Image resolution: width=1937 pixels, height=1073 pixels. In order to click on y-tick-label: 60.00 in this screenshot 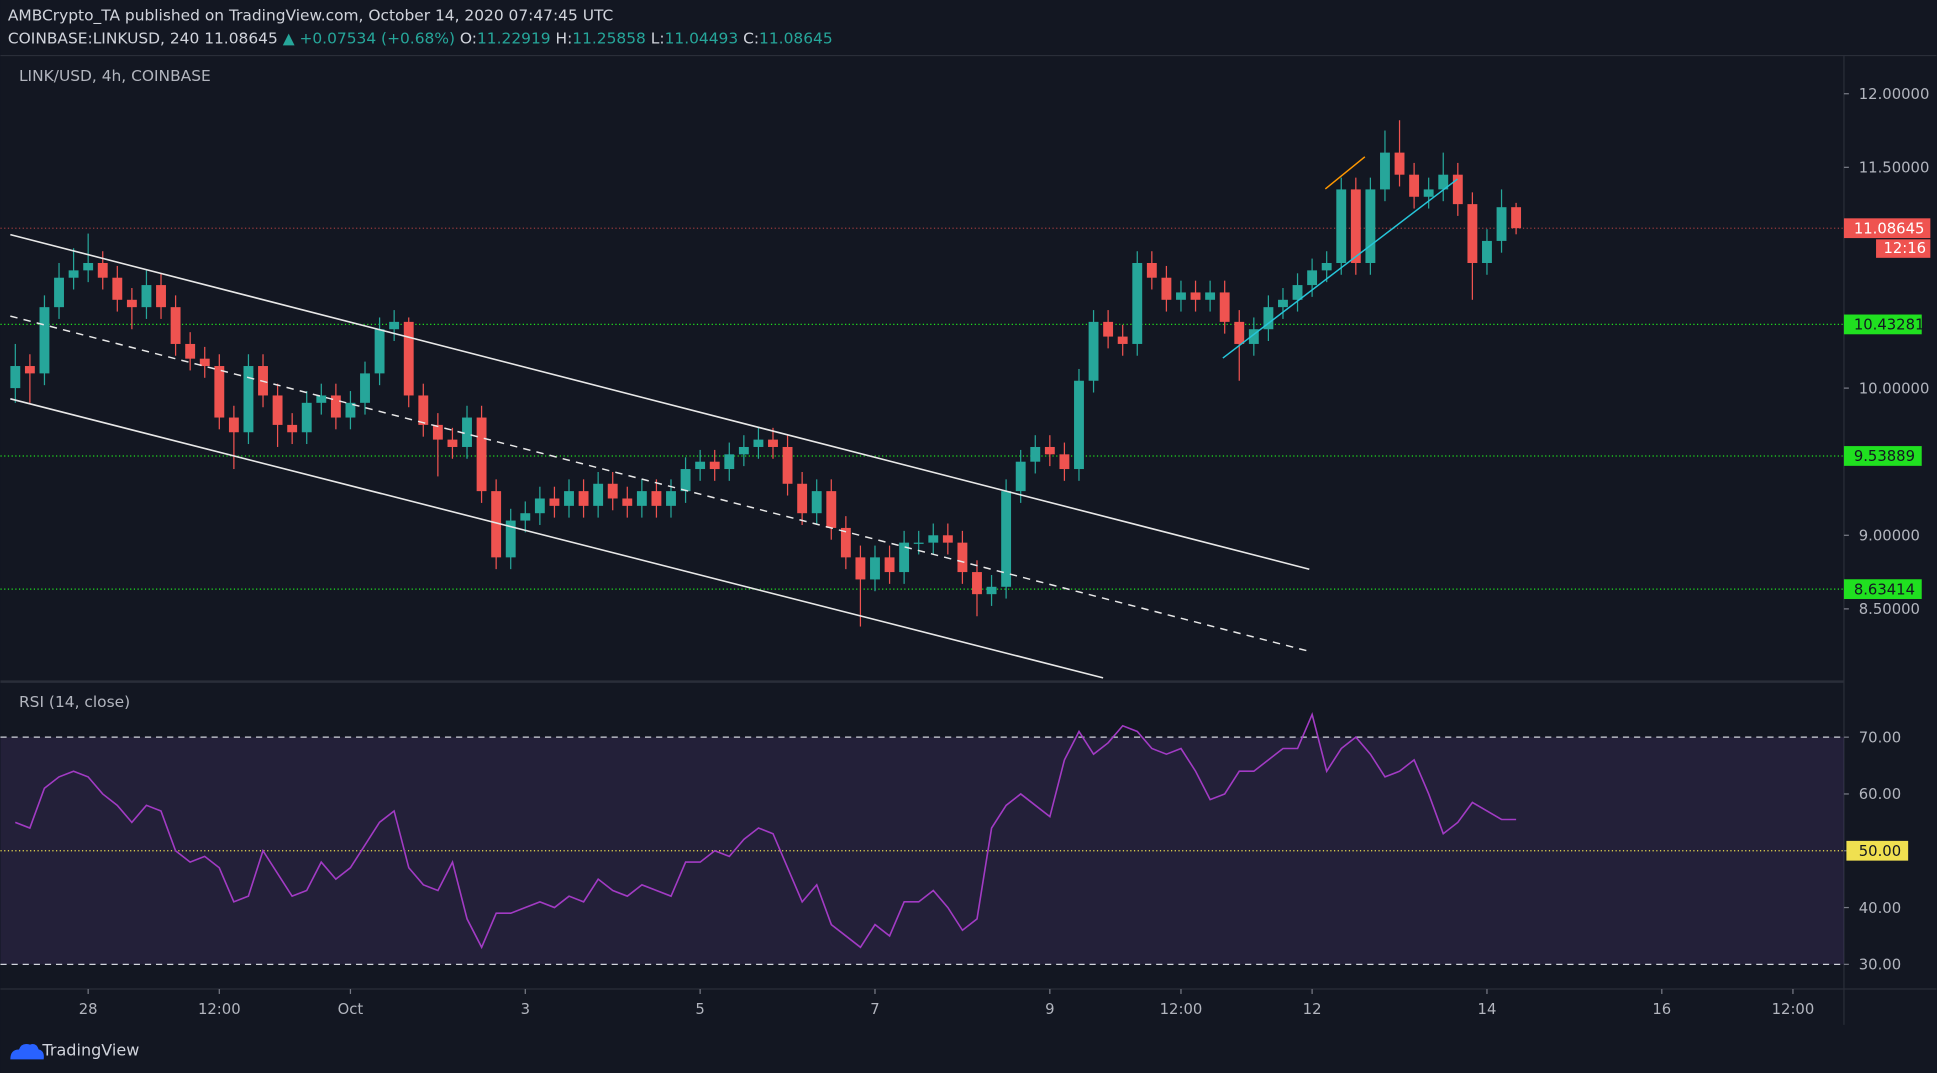, I will do `click(1880, 794)`.